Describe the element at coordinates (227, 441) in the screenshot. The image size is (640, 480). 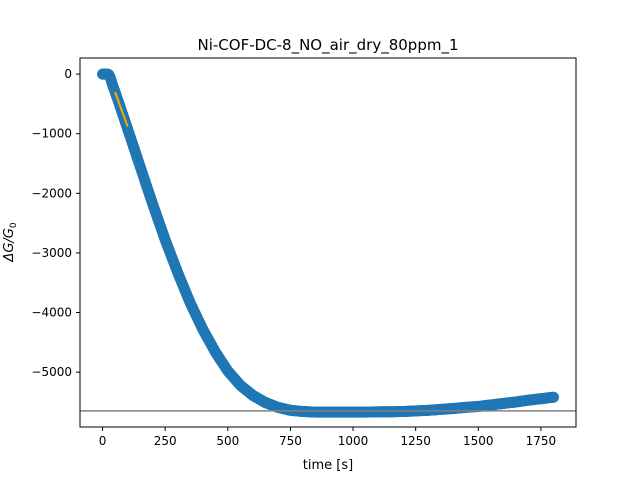
I see `x-tick-label: 500` at that location.